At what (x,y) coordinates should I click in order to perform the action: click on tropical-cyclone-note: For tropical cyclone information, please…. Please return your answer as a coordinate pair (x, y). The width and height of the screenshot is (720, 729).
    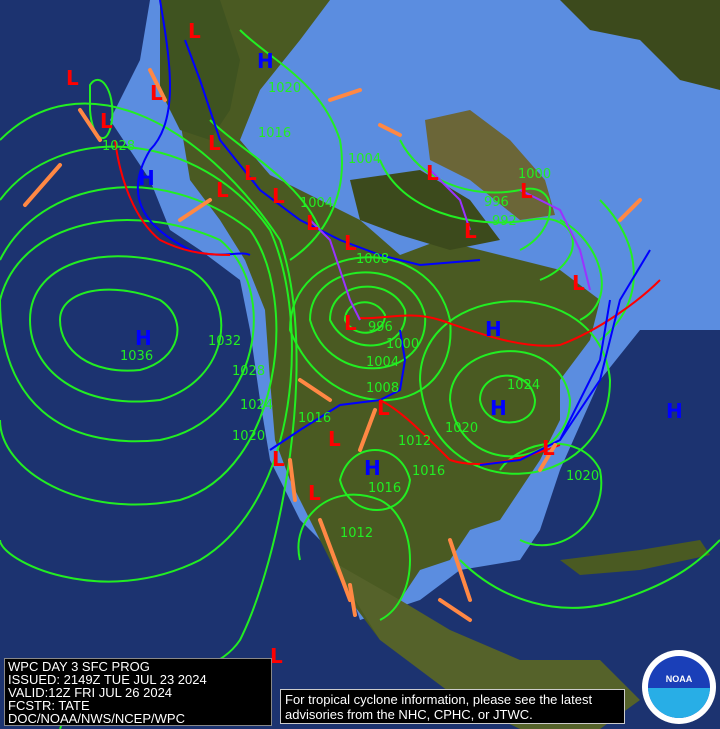
    Looking at the image, I should click on (452, 706).